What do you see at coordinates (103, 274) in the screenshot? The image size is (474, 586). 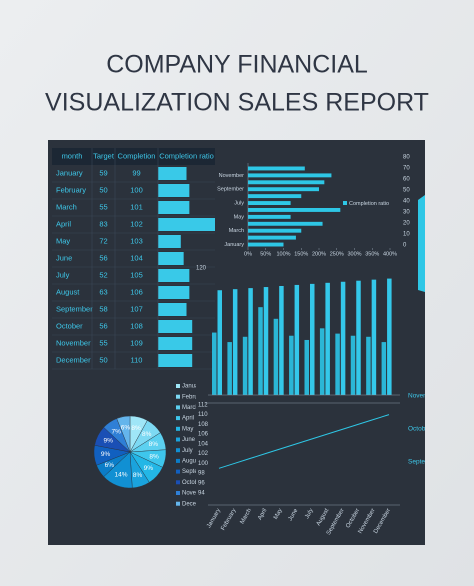 I see `cell: 52` at bounding box center [103, 274].